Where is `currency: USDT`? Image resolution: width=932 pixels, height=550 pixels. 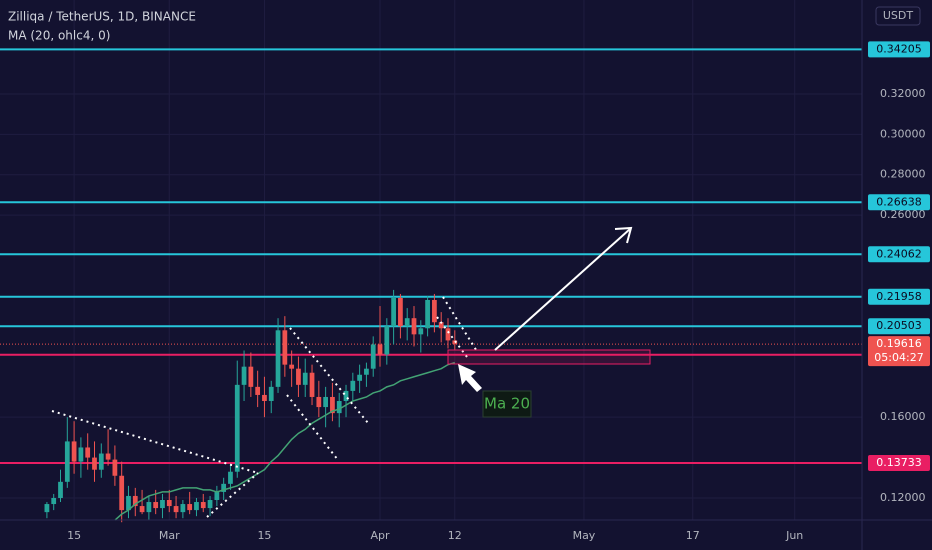
currency: USDT is located at coordinates (898, 15).